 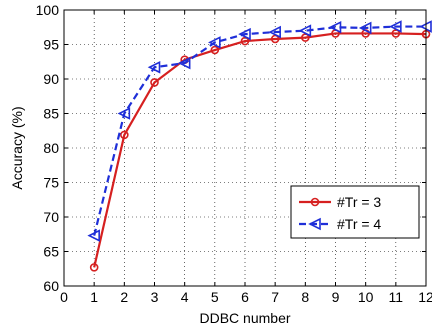 I want to click on y-tick-label: 90, so click(x=51, y=79).